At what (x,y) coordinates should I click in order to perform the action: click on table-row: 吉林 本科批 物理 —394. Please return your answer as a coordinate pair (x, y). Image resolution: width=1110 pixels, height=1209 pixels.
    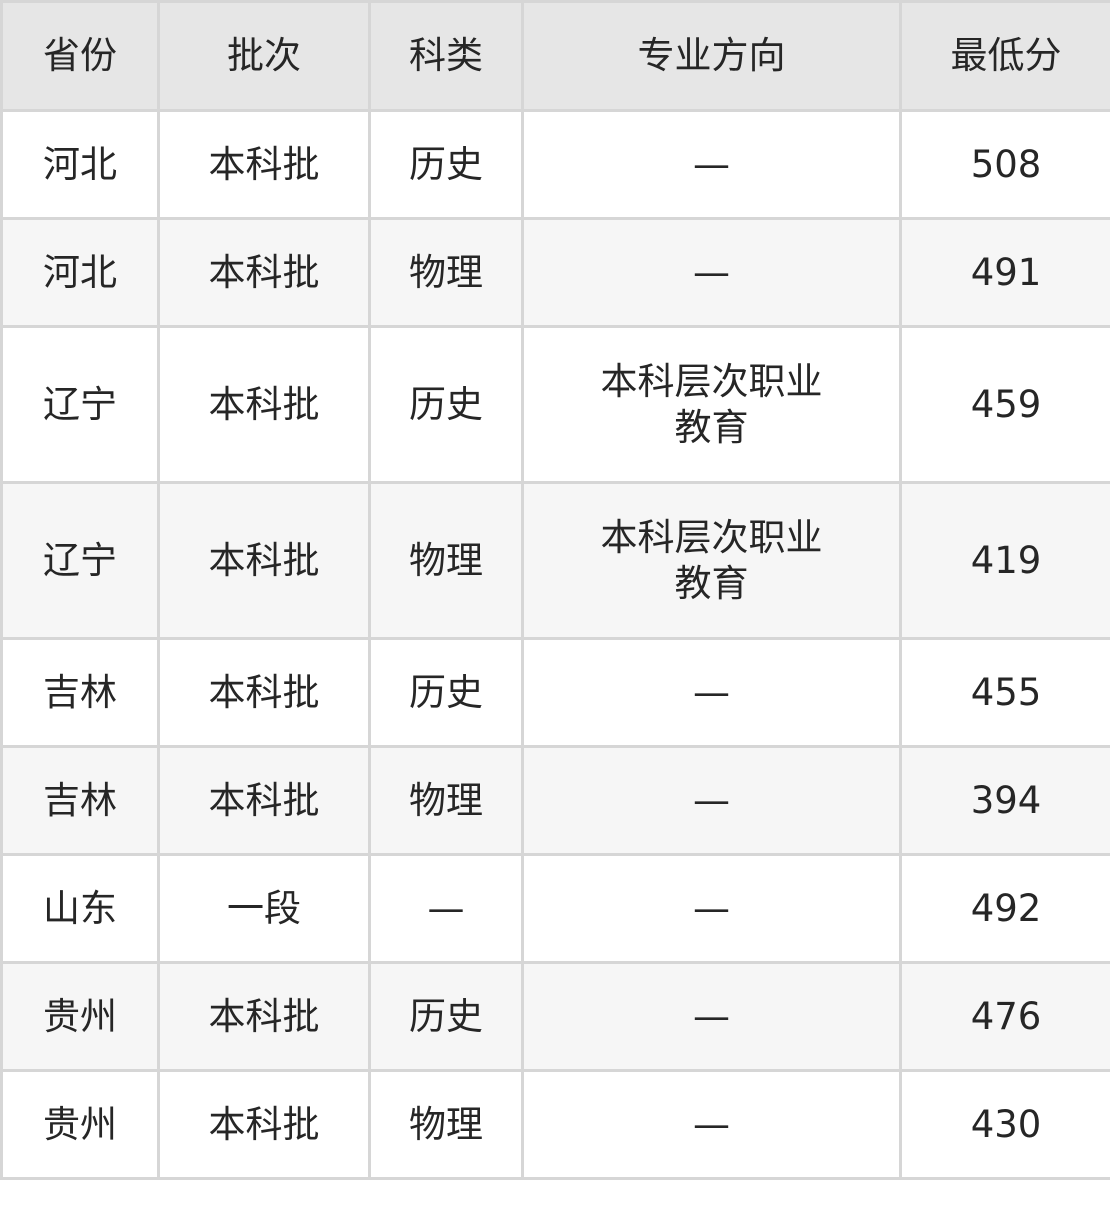
    Looking at the image, I should click on (555, 800).